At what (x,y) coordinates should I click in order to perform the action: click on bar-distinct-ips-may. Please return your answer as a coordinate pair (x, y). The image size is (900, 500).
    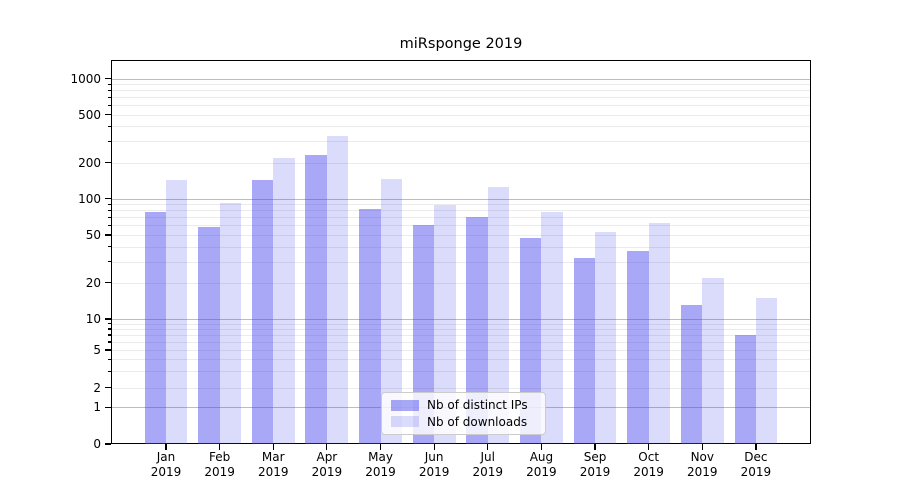
    Looking at the image, I should click on (370, 326).